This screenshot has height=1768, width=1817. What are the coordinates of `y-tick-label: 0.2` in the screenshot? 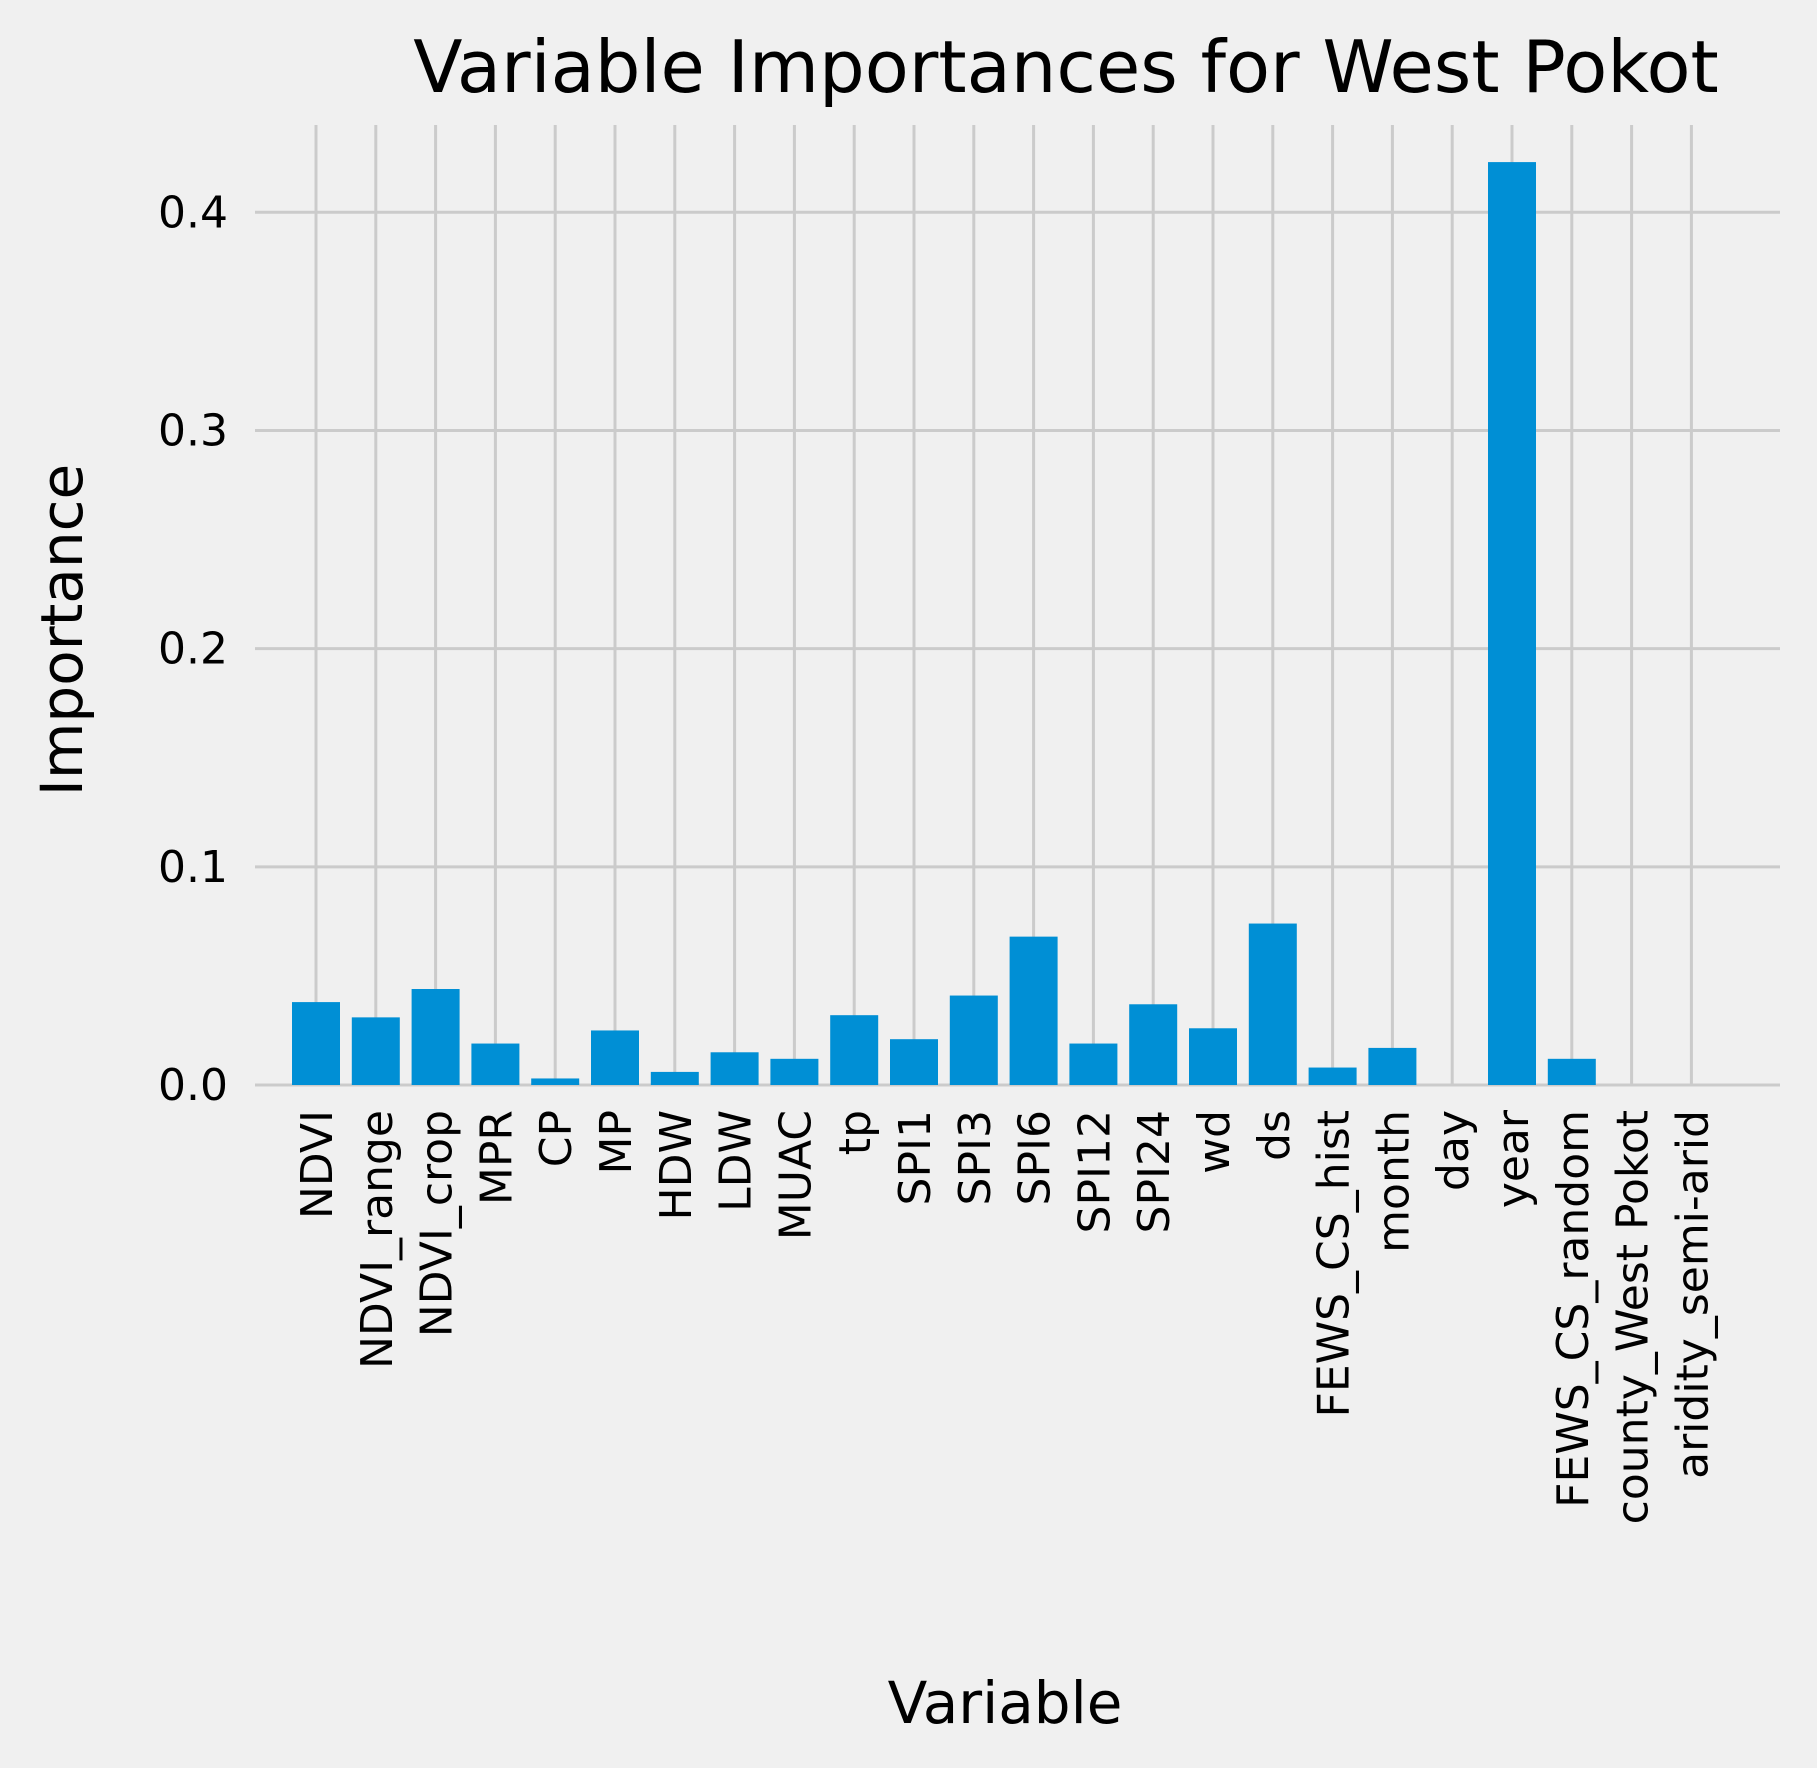 It's located at (193, 649).